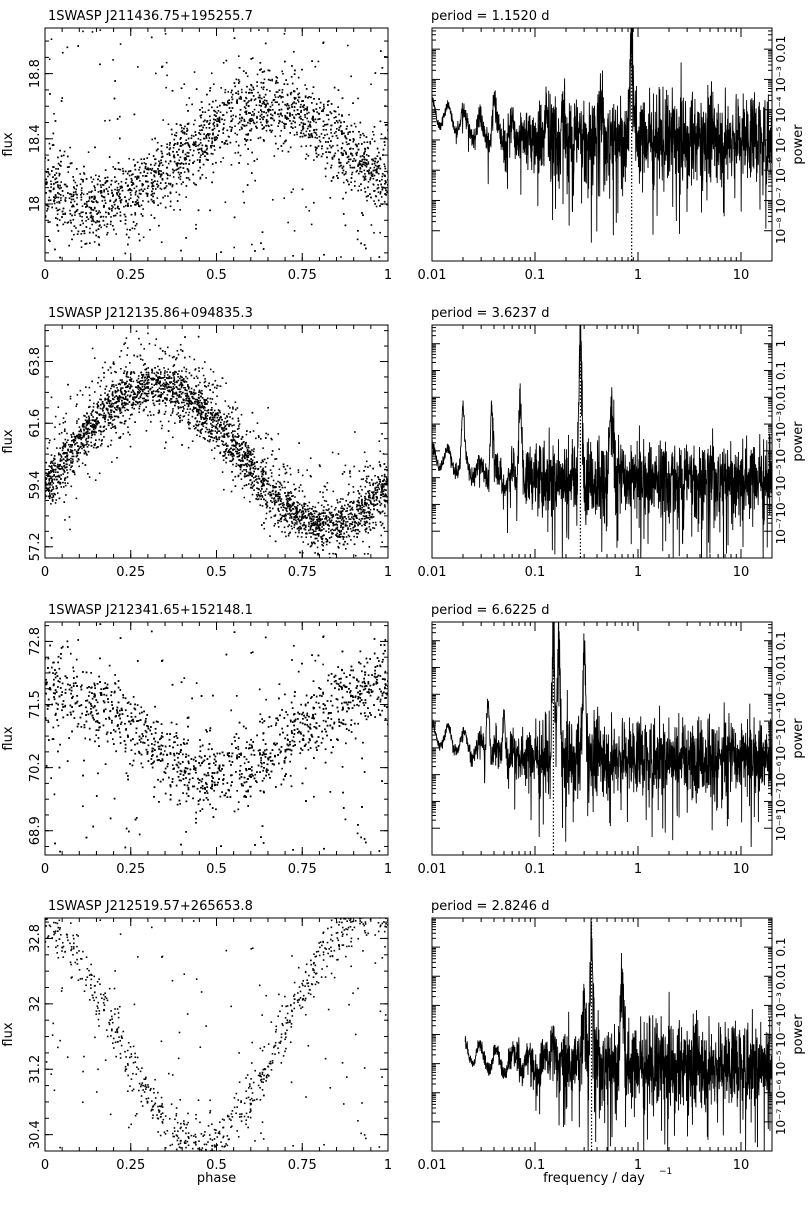 The width and height of the screenshot is (809, 1214). I want to click on x-tick-label: 0.1, so click(535, 275).